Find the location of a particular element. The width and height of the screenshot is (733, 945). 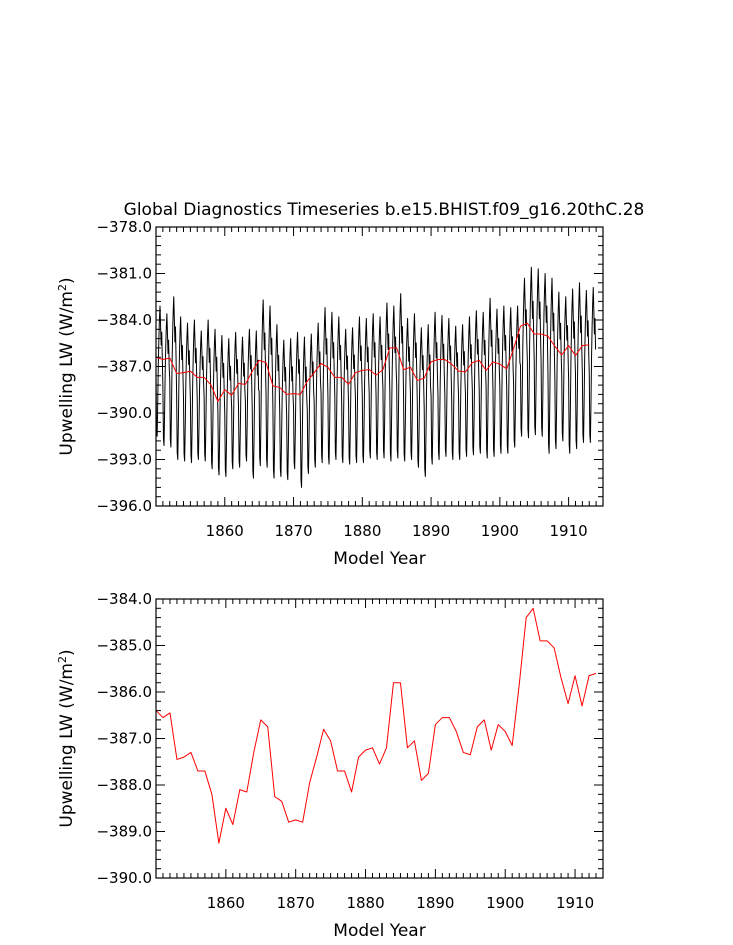

y-tick-label: −386.0 is located at coordinates (124, 692).